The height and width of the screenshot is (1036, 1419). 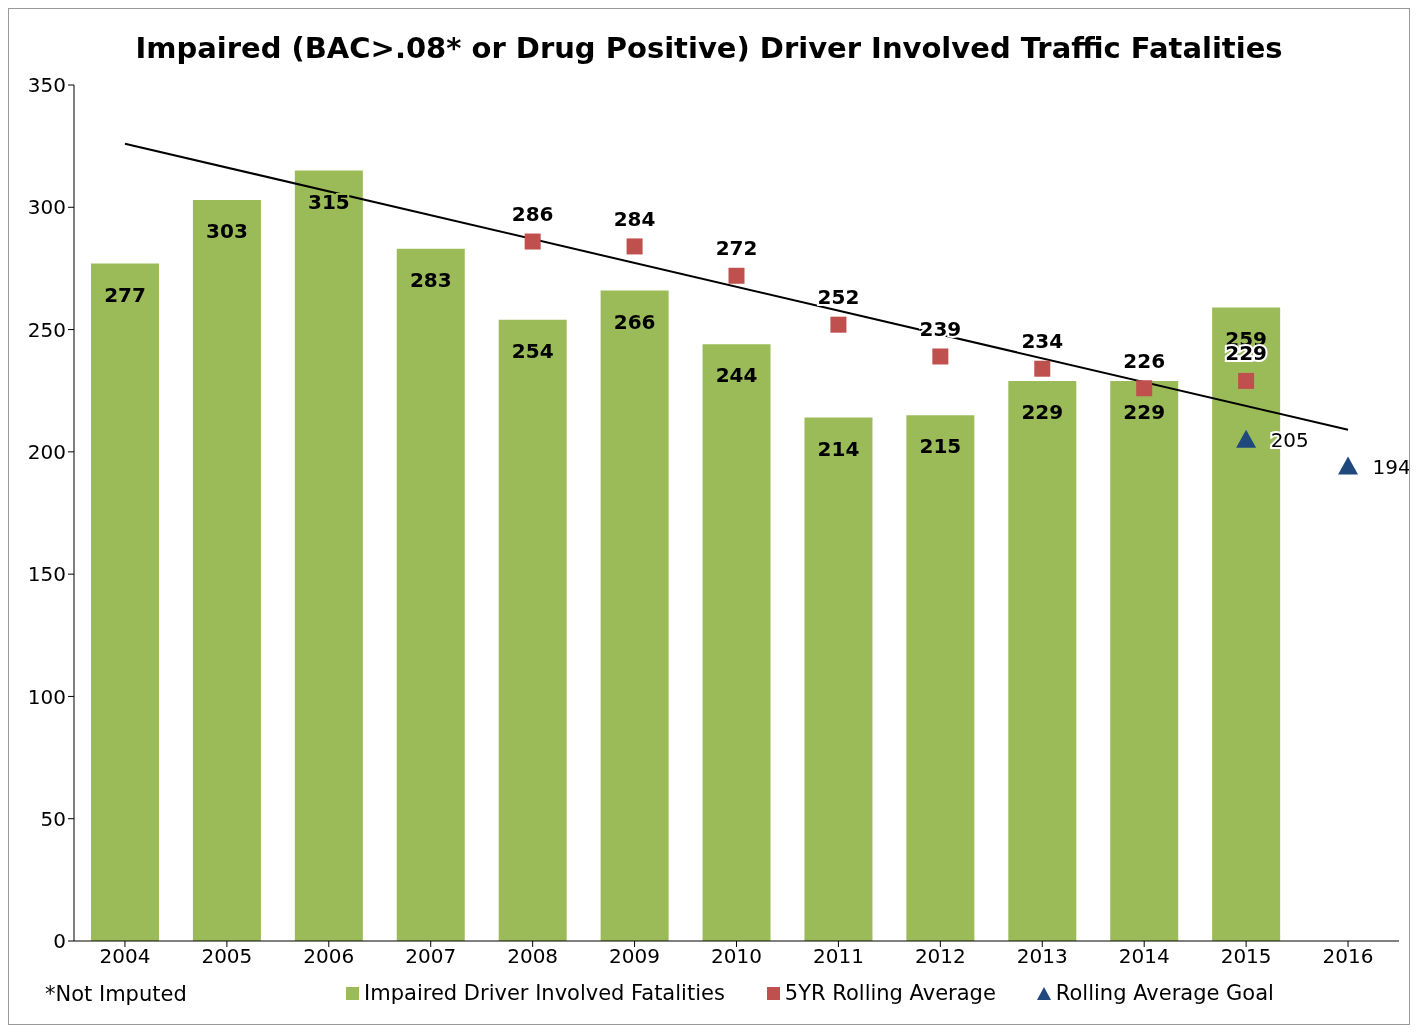 What do you see at coordinates (533, 956) in the screenshot?
I see `x-tick-label: 2008` at bounding box center [533, 956].